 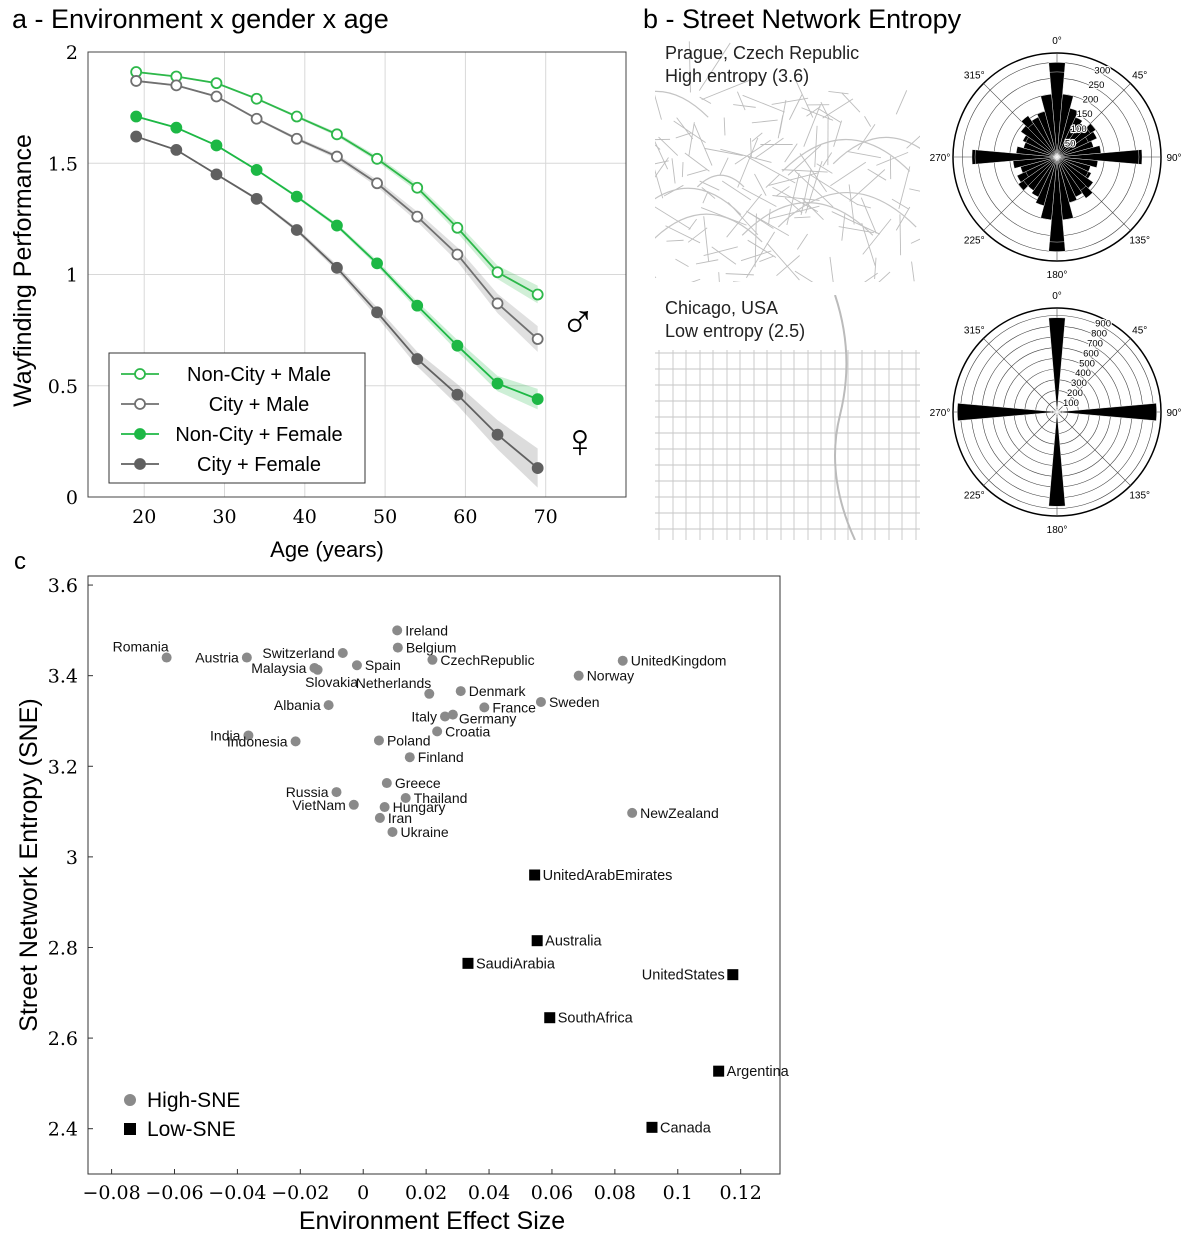 What do you see at coordinates (224, 517) in the screenshot?
I see `x-tick-label: 30` at bounding box center [224, 517].